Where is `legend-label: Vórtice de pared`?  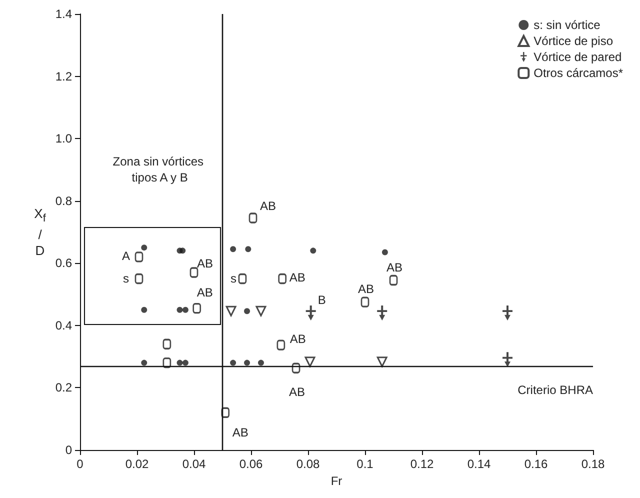 legend-label: Vórtice de pared is located at coordinates (578, 57).